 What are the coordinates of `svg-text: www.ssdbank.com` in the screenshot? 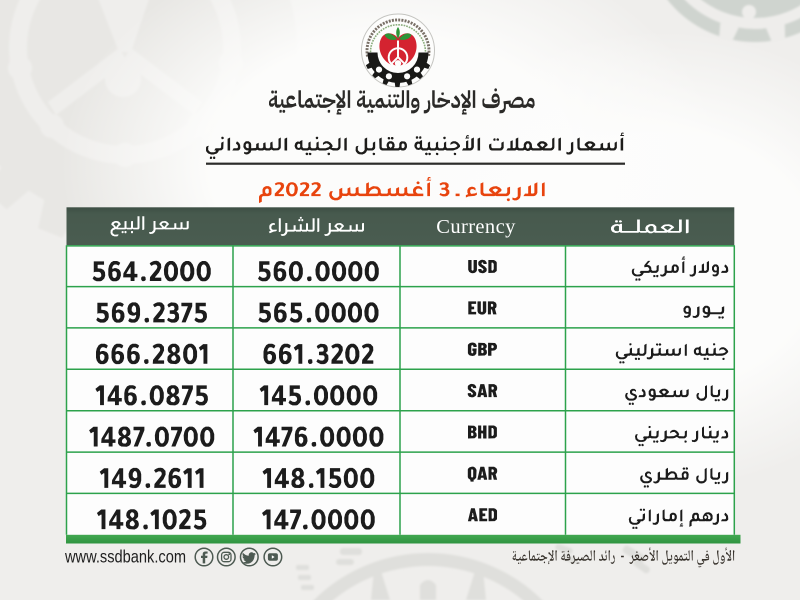 It's located at (125, 557).